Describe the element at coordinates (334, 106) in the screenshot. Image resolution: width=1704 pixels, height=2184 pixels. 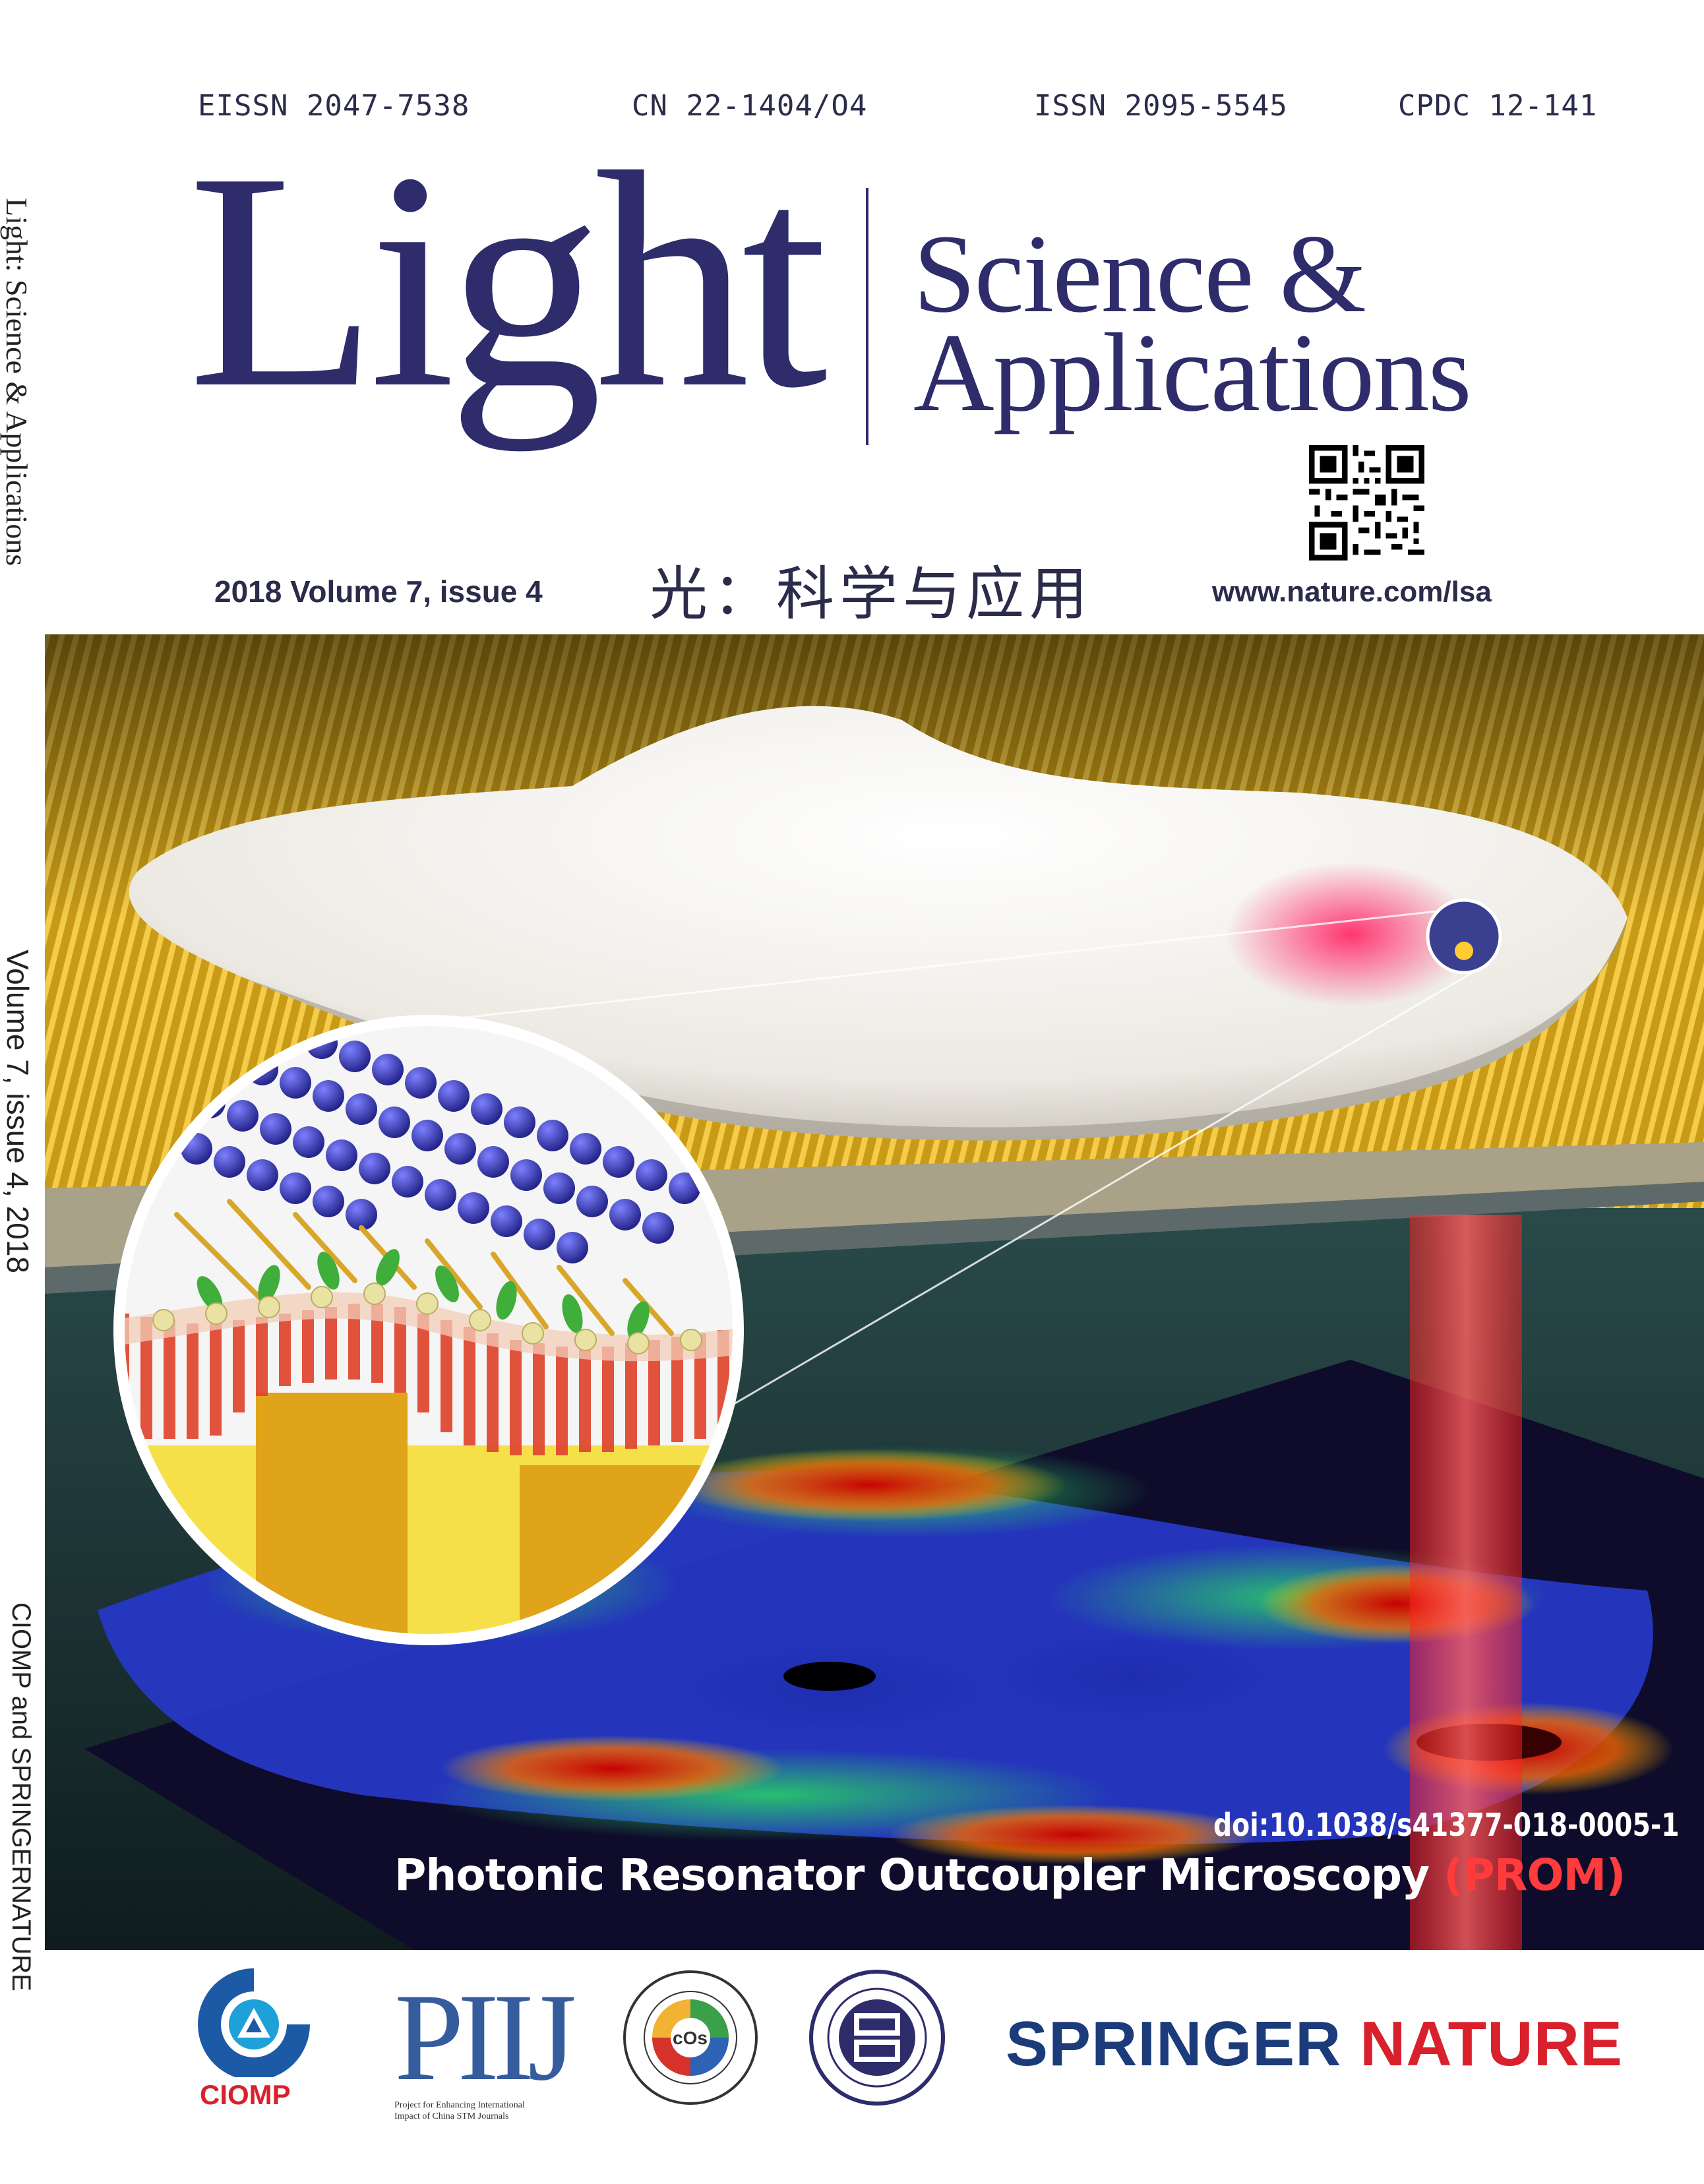
I see `eissn-label: EISSN 2047-7538` at that location.